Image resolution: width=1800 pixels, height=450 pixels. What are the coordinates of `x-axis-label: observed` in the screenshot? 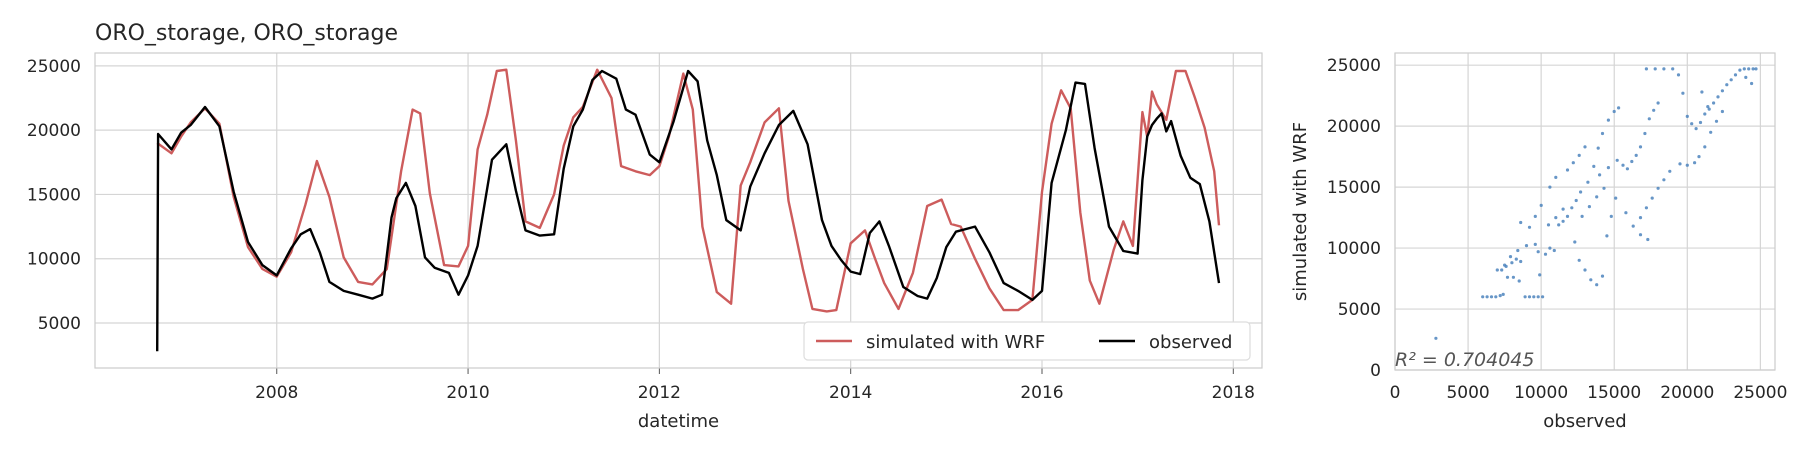 It's located at (1584, 421).